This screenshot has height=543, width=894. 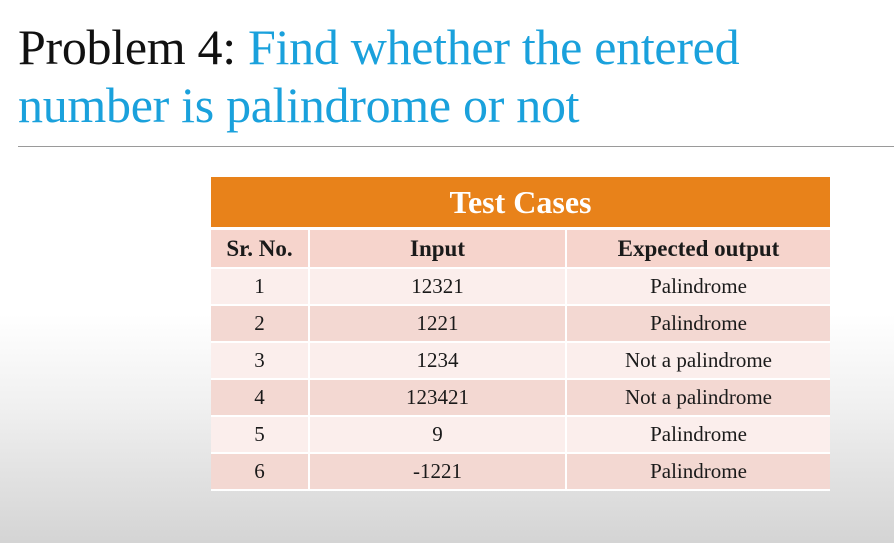 What do you see at coordinates (133, 47) in the screenshot?
I see `title-prefix: Problem 4:` at bounding box center [133, 47].